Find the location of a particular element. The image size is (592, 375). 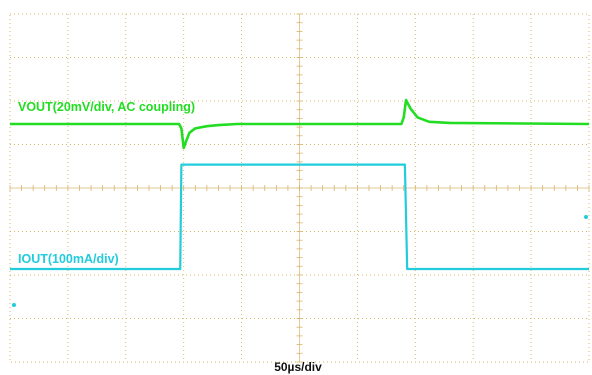

iout-ground-marker is located at coordinates (14, 305).